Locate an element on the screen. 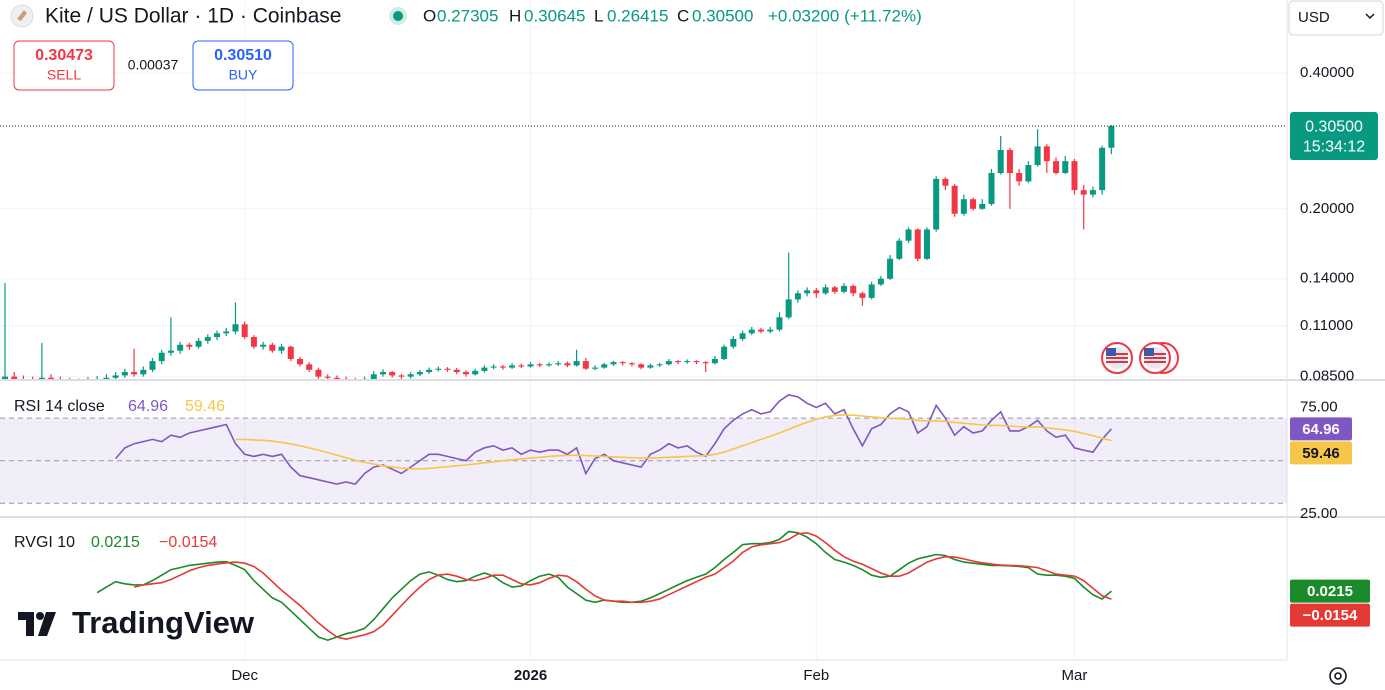 The height and width of the screenshot is (690, 1385). ohlc-value: 0.26415 is located at coordinates (637, 15).